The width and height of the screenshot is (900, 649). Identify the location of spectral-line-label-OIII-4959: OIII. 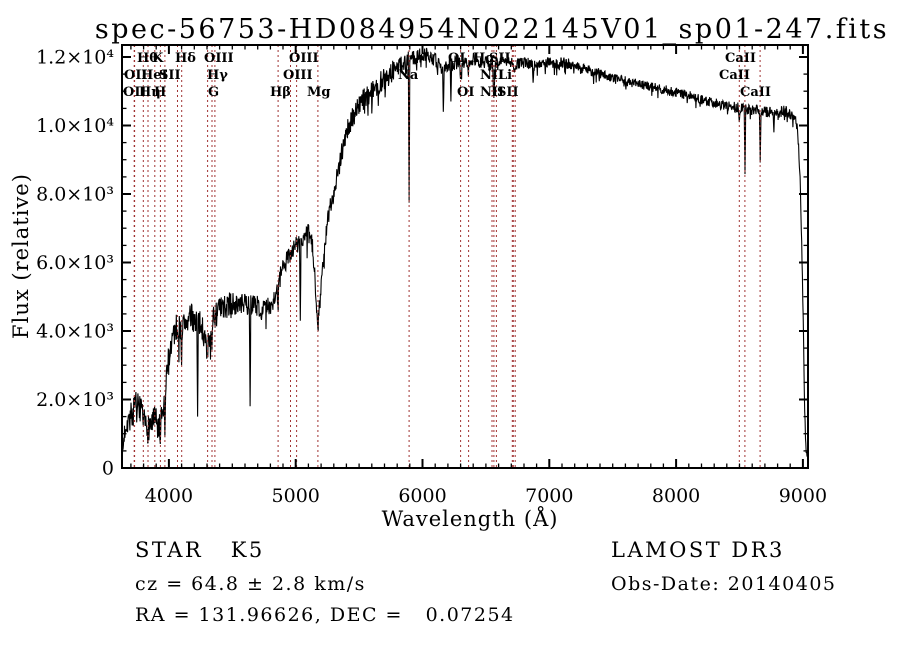
(298, 75).